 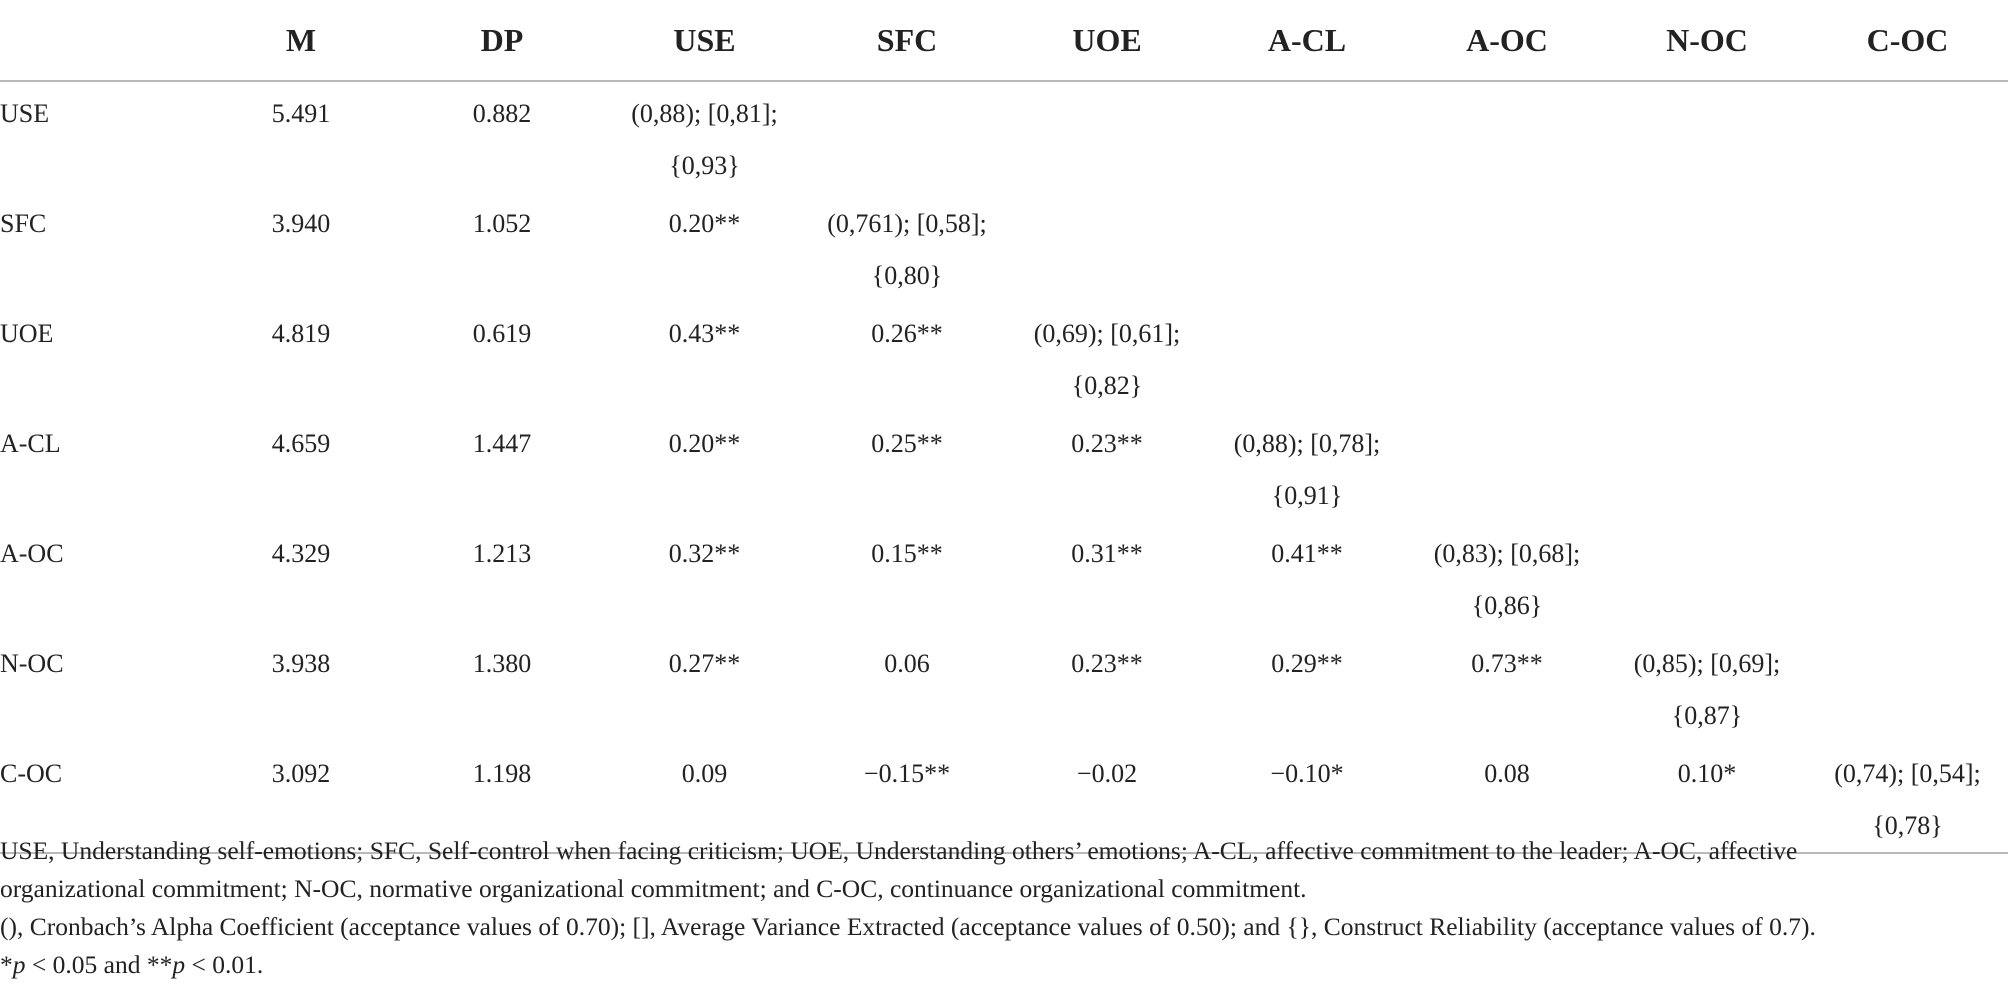 What do you see at coordinates (1307, 687) in the screenshot?
I see `cell-a-cl: 0.29**` at bounding box center [1307, 687].